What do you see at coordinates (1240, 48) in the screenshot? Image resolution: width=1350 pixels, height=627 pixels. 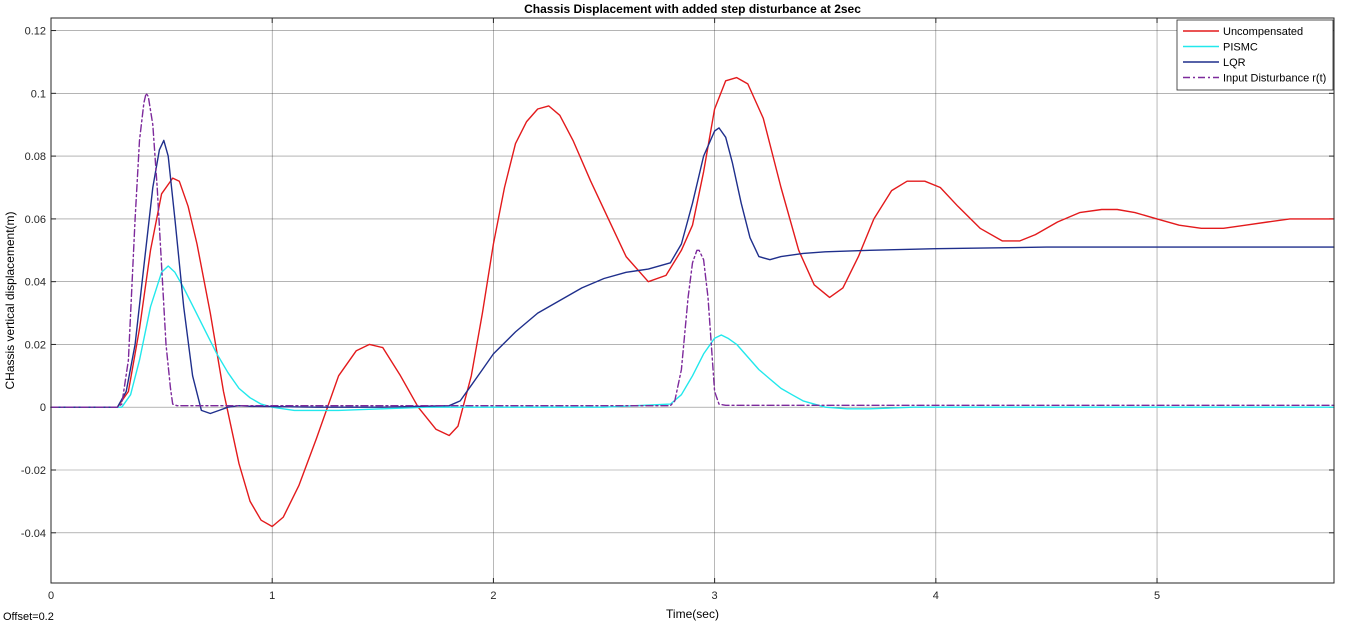 I see `legend-label-1: PISMC` at bounding box center [1240, 48].